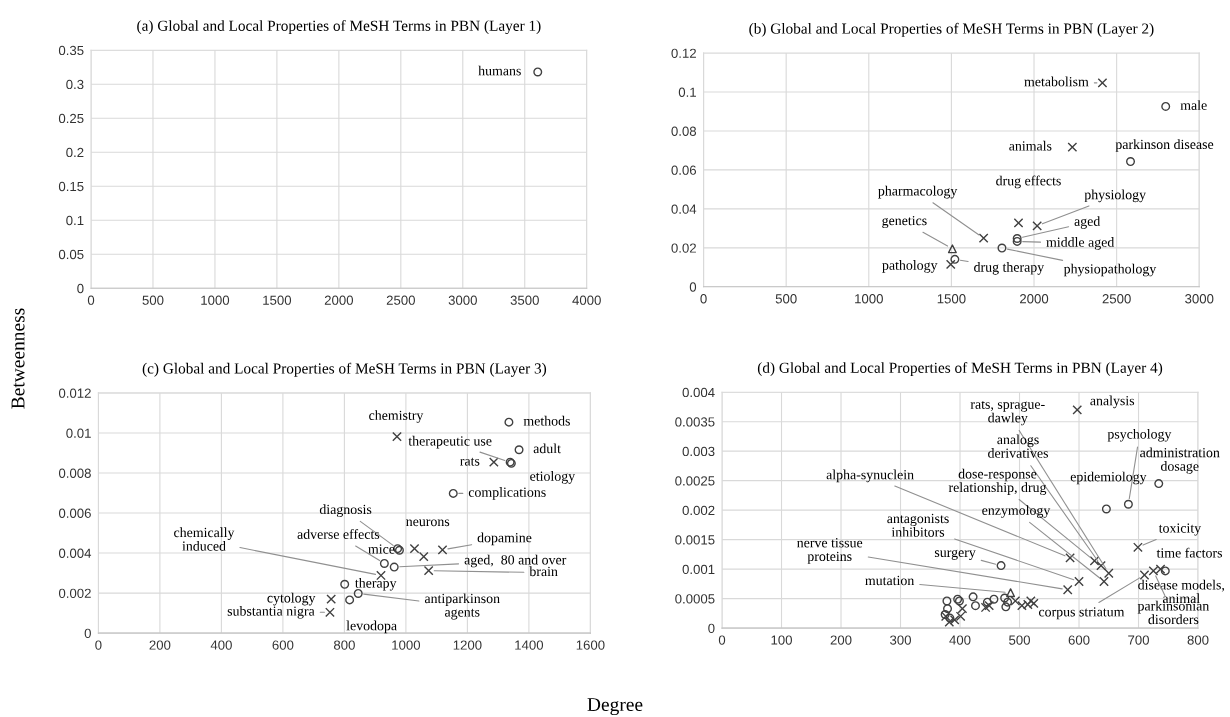 This screenshot has width=1230, height=717. What do you see at coordinates (684, 131) in the screenshot?
I see `y-tick-label: 0.08` at bounding box center [684, 131].